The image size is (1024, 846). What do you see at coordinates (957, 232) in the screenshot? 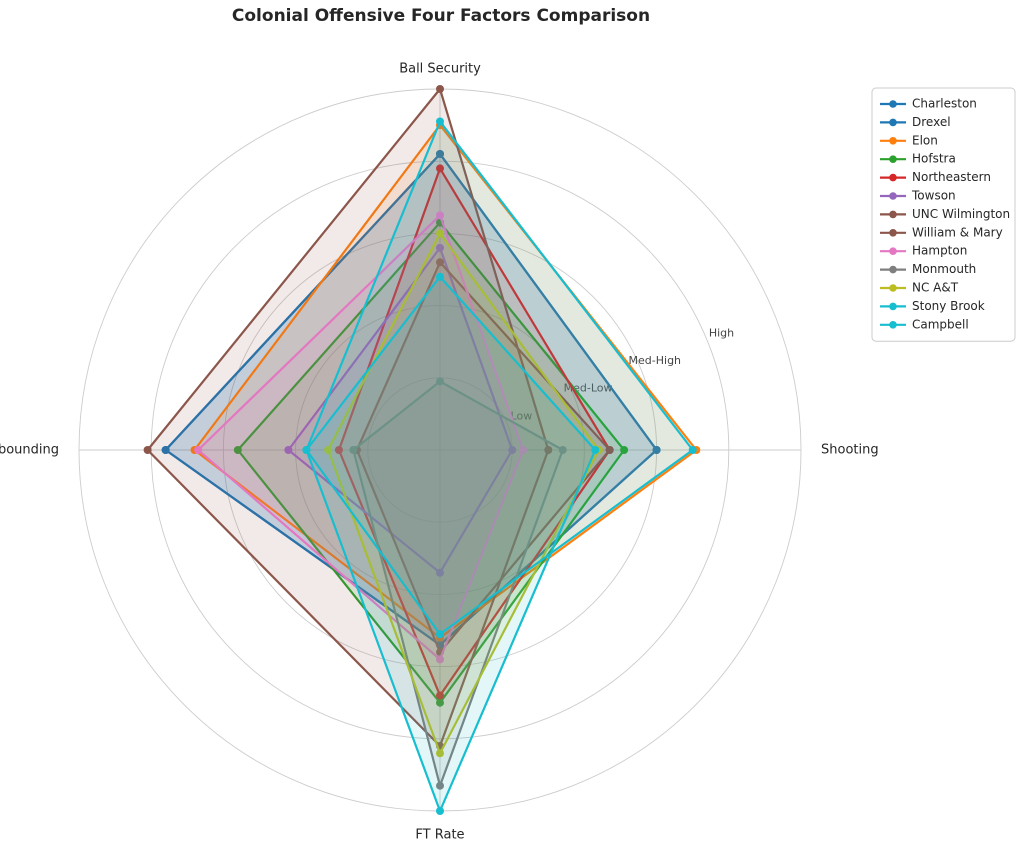
I see `legend-label: William & Mary` at bounding box center [957, 232].